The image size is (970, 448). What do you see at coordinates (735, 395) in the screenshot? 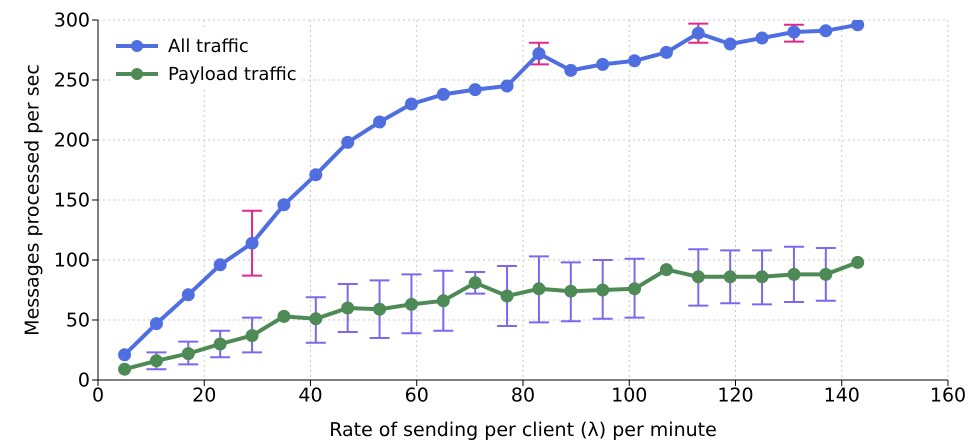
I see `x-tick-label: 120` at bounding box center [735, 395].